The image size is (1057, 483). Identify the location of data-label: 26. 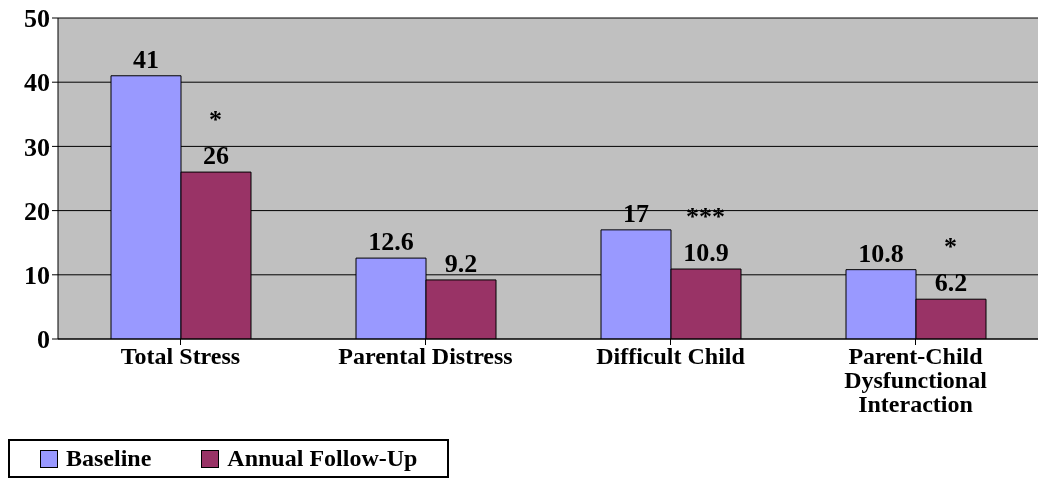
(216, 156).